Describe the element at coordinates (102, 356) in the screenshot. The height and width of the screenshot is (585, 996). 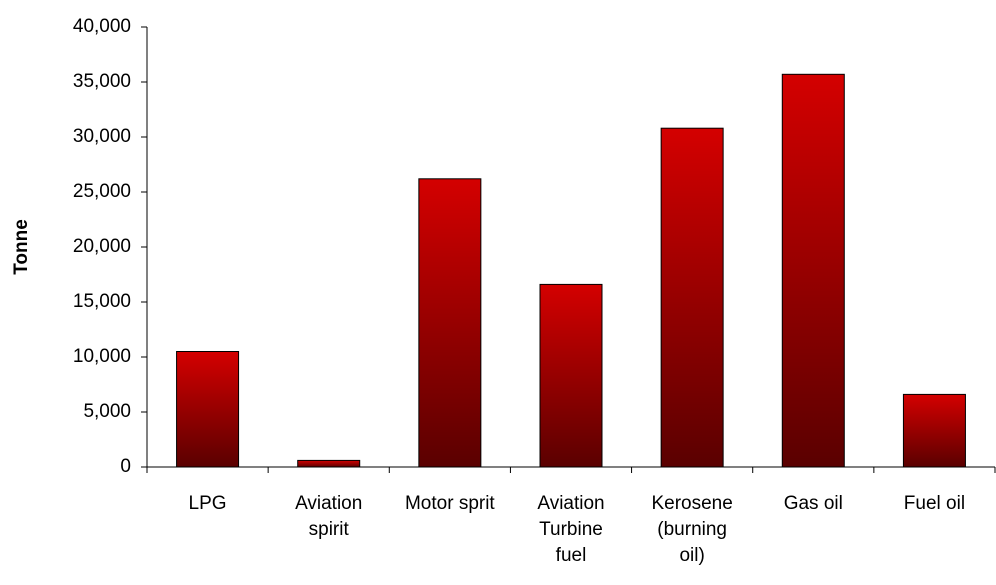
I see `y-tick-label: 10,000` at that location.